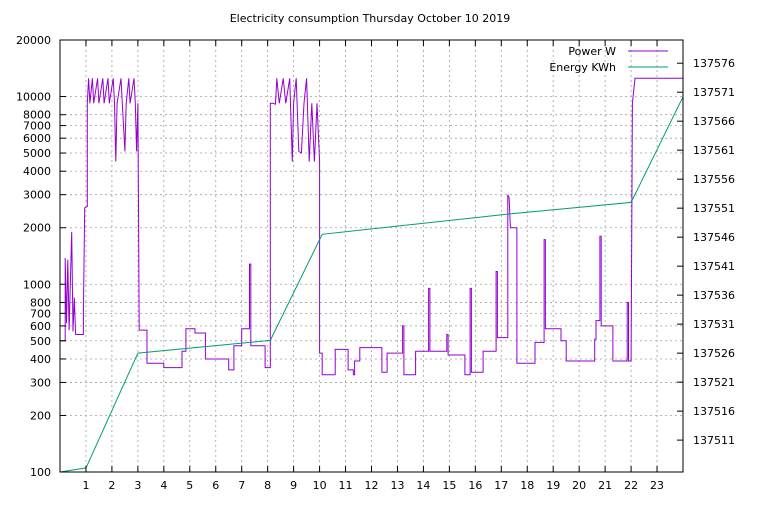 Image resolution: width=768 pixels, height=505 pixels. I want to click on y-tick-label: 4000, so click(37, 171).